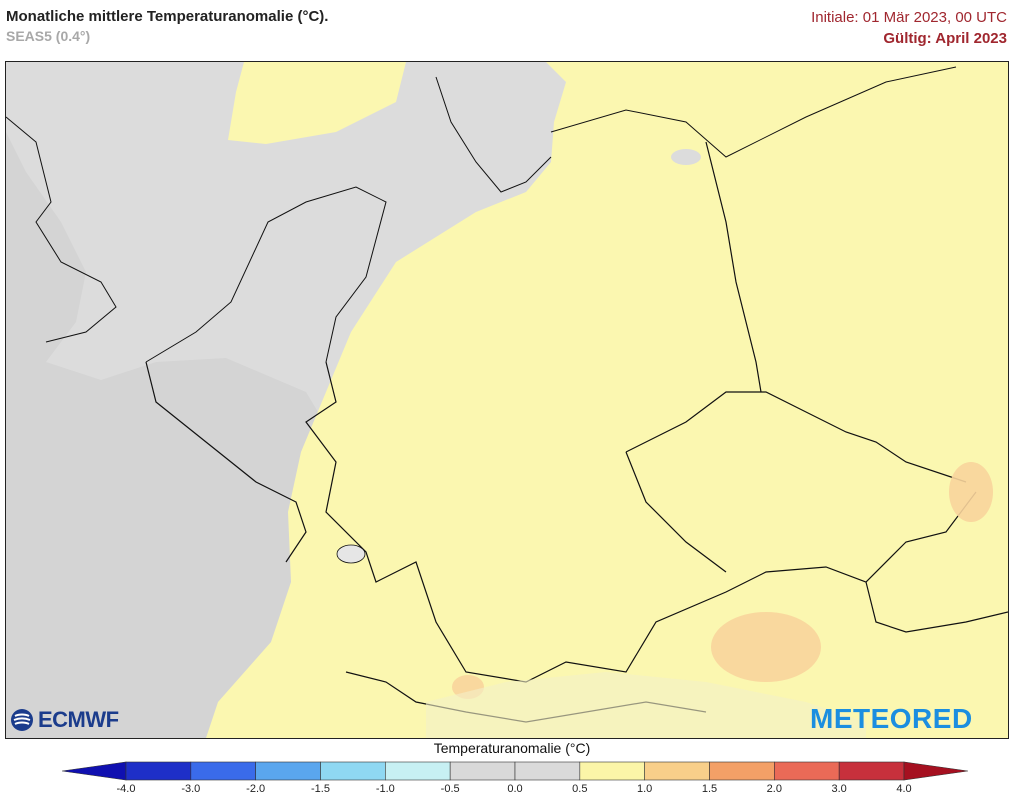 The height and width of the screenshot is (799, 1024). Describe the element at coordinates (515, 789) in the screenshot. I see `colorbar-tick-label: 0.0` at that location.